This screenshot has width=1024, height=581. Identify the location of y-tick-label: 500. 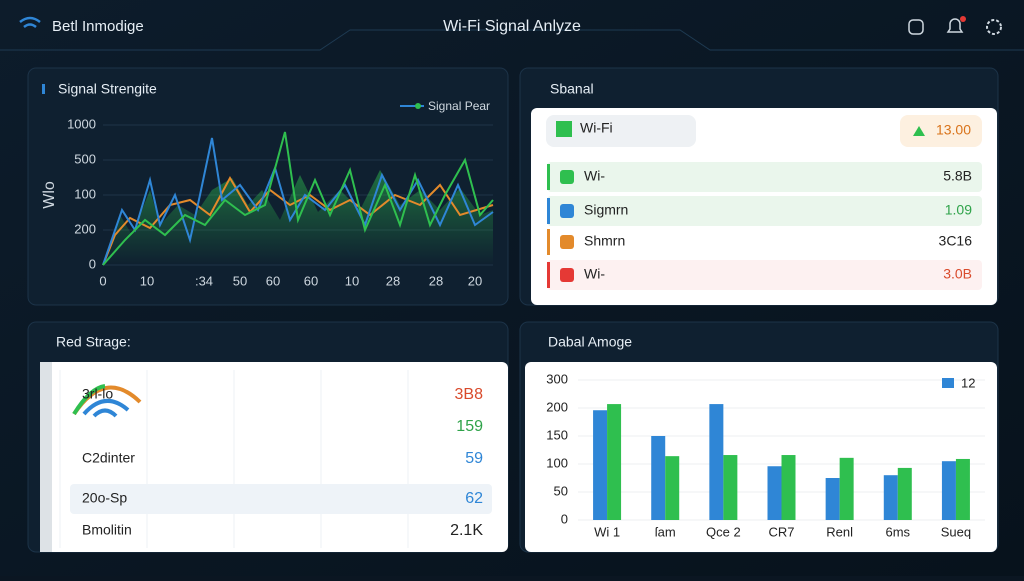
(85, 158).